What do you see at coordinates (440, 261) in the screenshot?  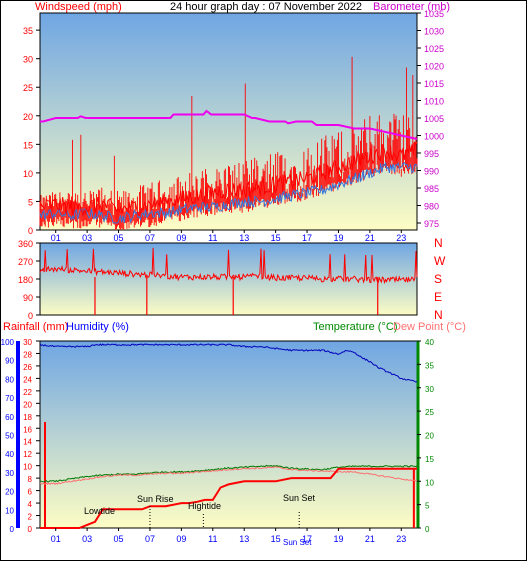 I see `direction-letter: W` at bounding box center [440, 261].